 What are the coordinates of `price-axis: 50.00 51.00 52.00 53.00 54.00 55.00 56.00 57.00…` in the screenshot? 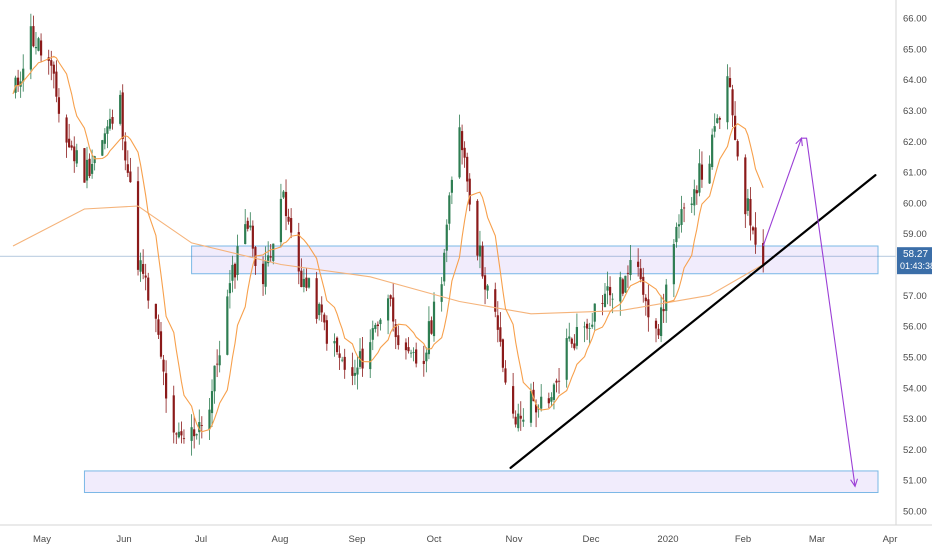 It's located at (913, 262).